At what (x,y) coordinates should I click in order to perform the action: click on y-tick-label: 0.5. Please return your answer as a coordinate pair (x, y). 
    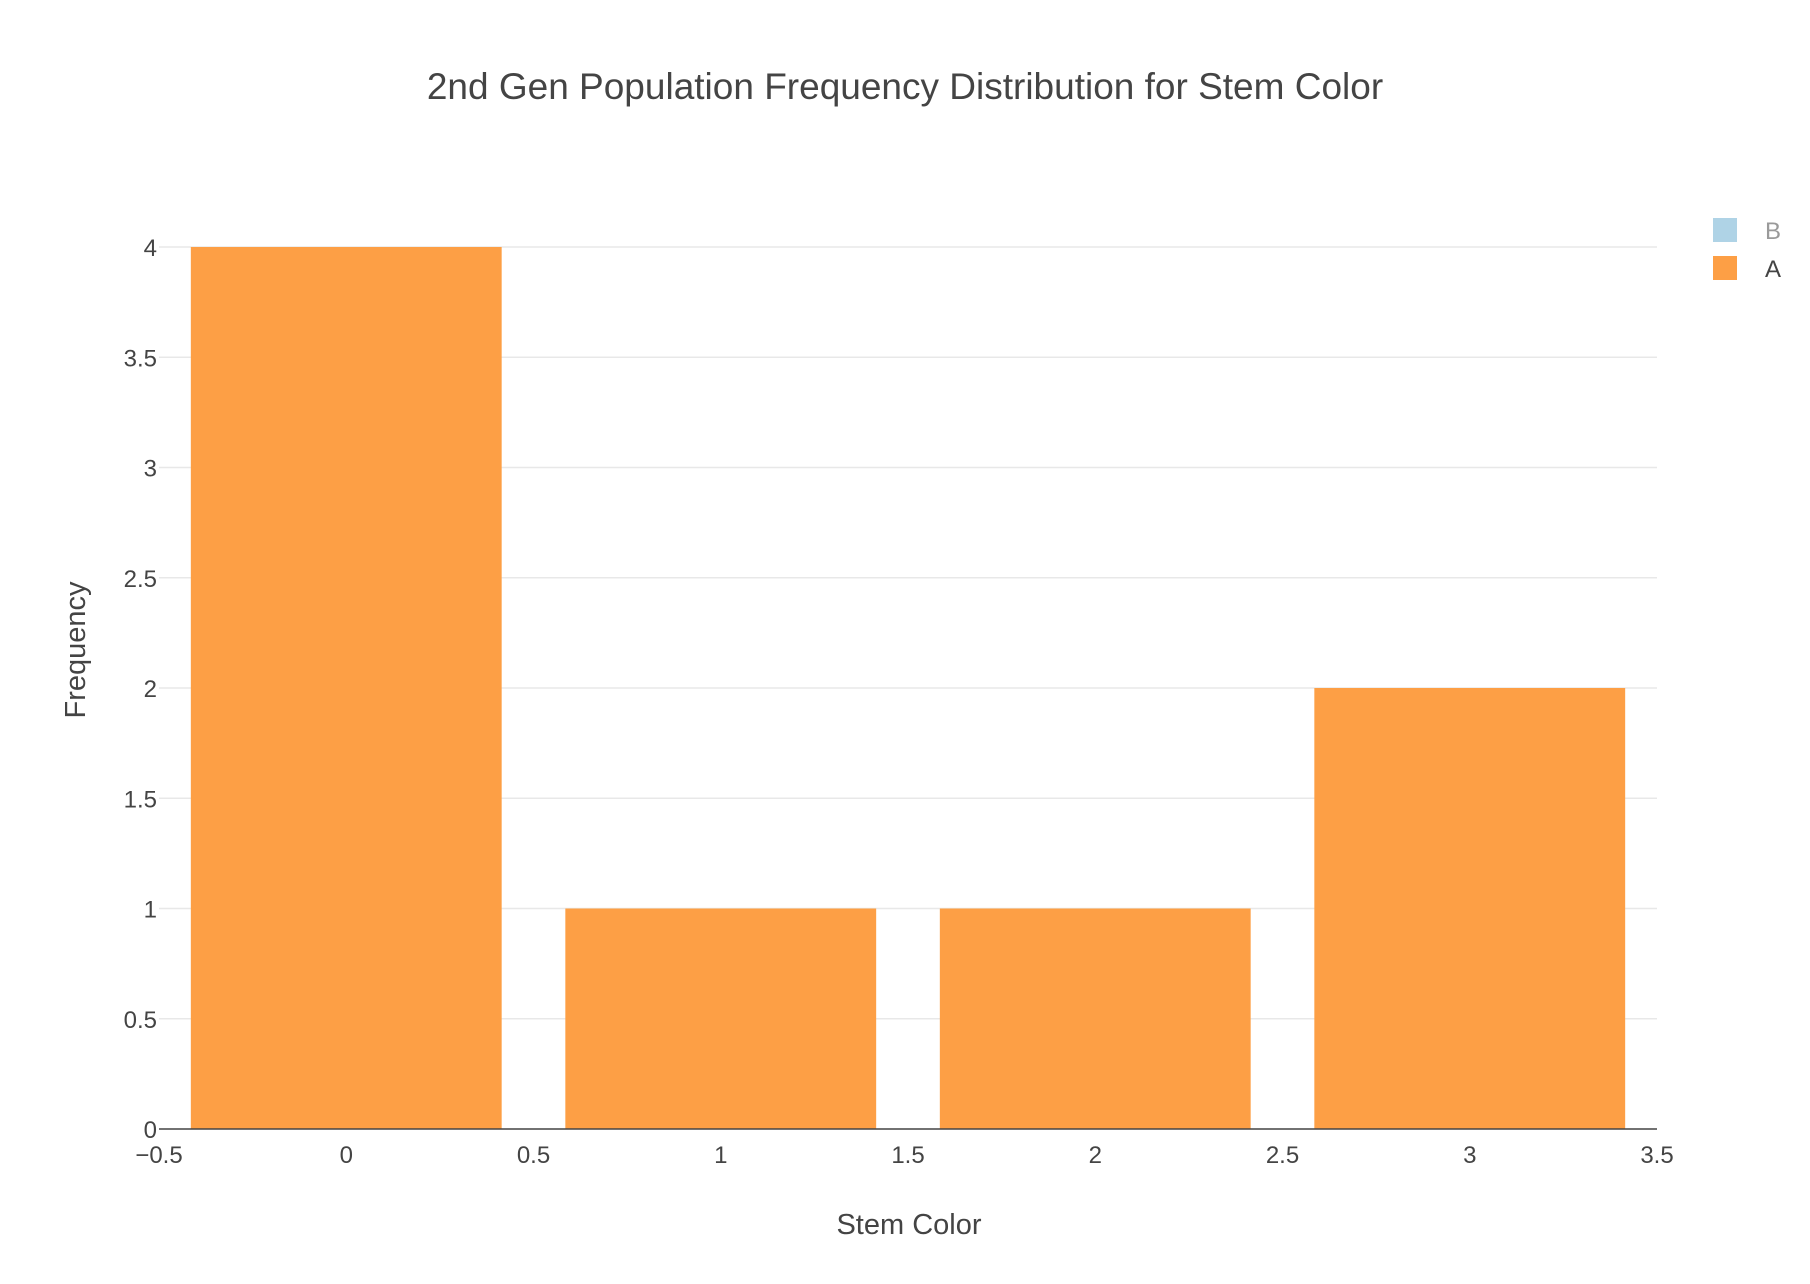
    Looking at the image, I should click on (140, 1020).